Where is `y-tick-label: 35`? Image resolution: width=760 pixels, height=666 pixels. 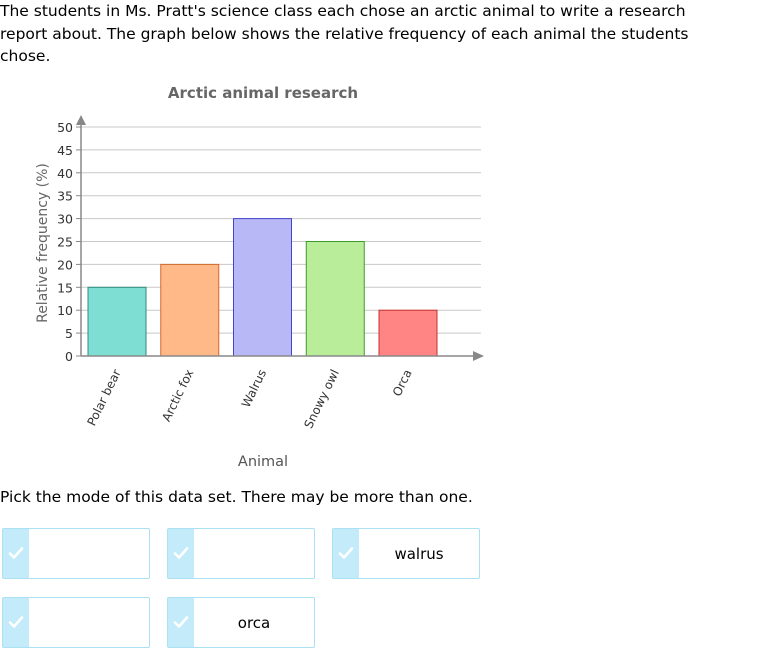
y-tick-label: 35 is located at coordinates (65, 196).